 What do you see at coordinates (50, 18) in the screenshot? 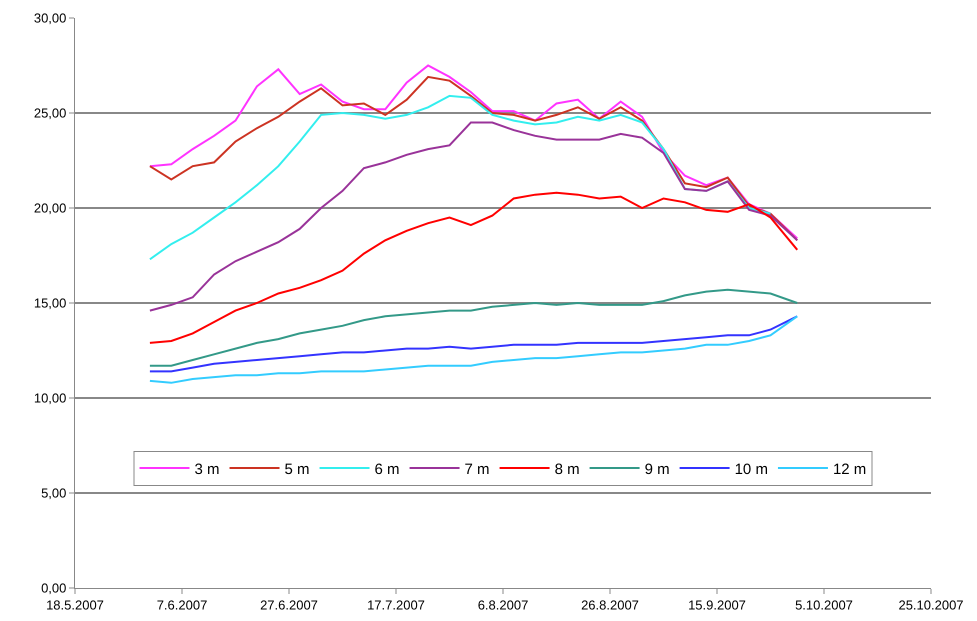
I see `y-tick-label: 30,00` at bounding box center [50, 18].